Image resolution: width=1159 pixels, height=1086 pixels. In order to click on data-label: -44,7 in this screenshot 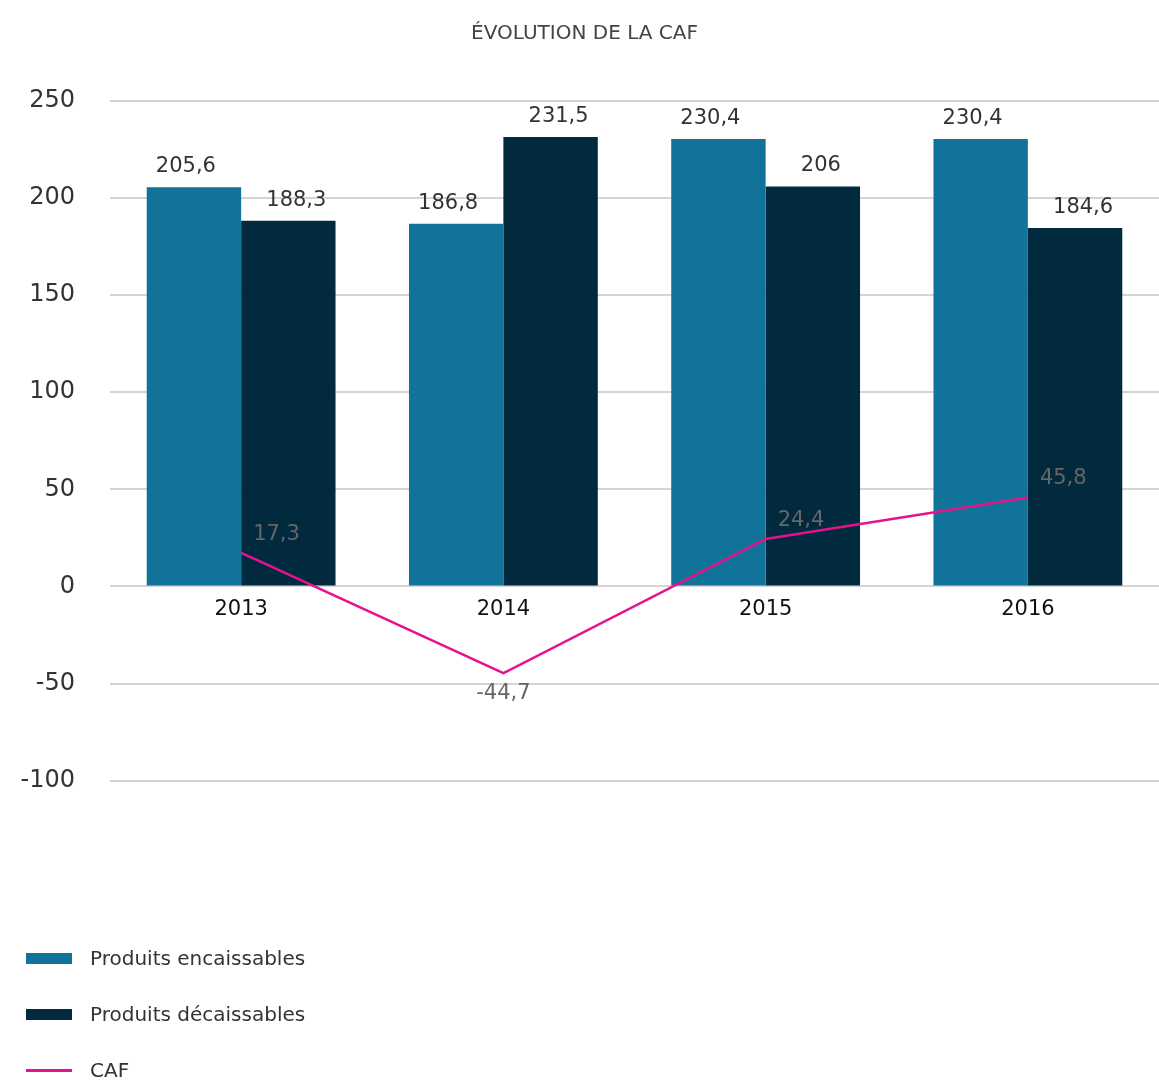, I will do `click(503, 692)`.